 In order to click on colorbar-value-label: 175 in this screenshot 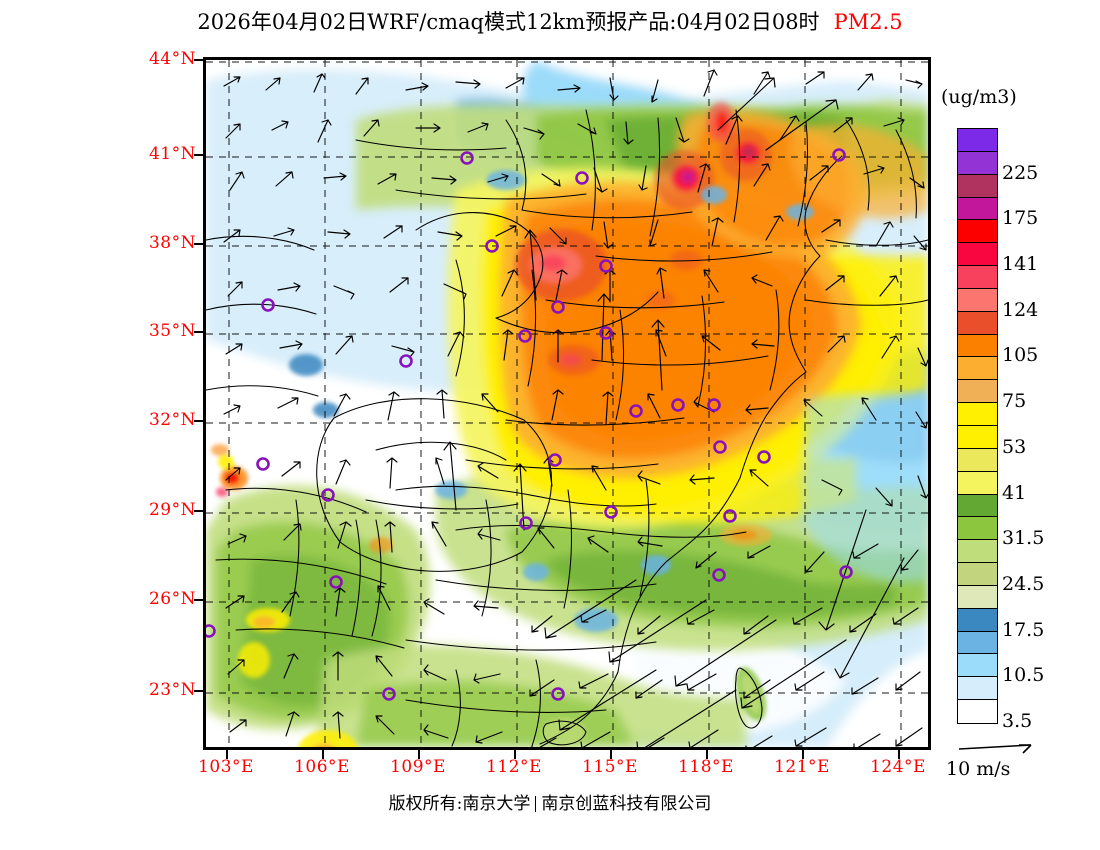, I will do `click(1020, 218)`.